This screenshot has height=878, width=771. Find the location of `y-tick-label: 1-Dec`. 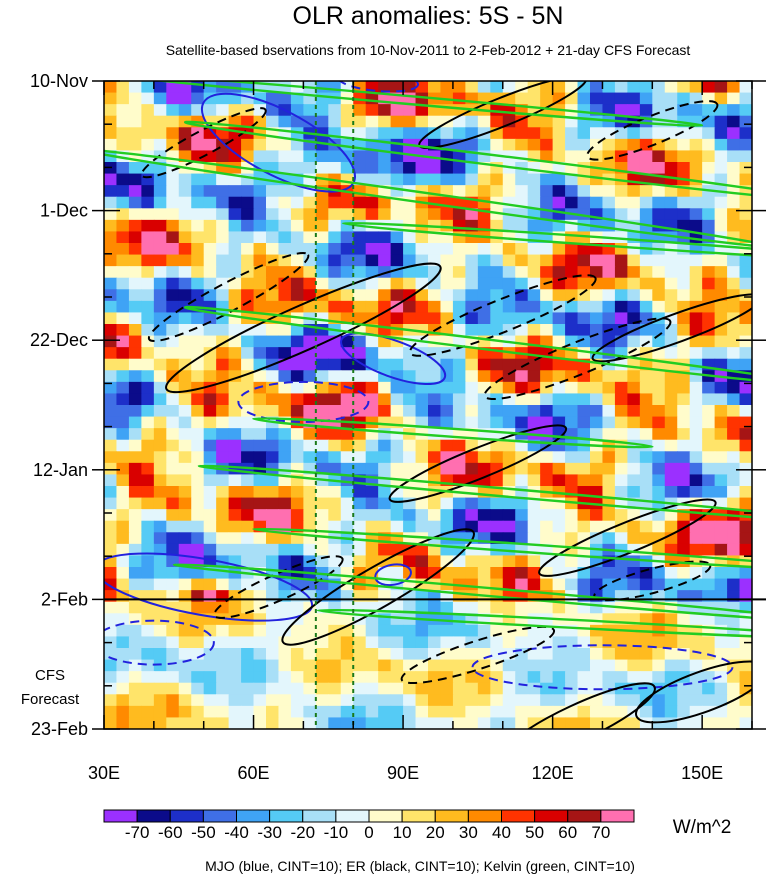

y-tick-label: 1-Dec is located at coordinates (64, 211).